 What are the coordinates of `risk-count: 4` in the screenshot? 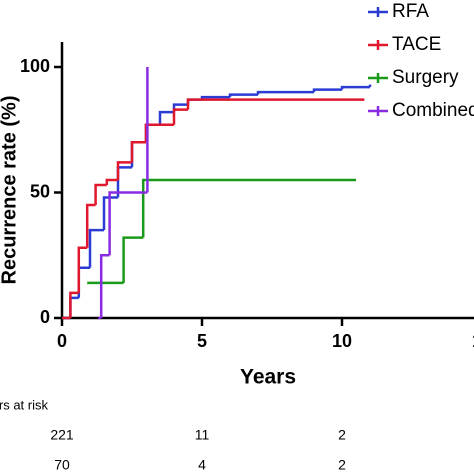 It's located at (202, 465).